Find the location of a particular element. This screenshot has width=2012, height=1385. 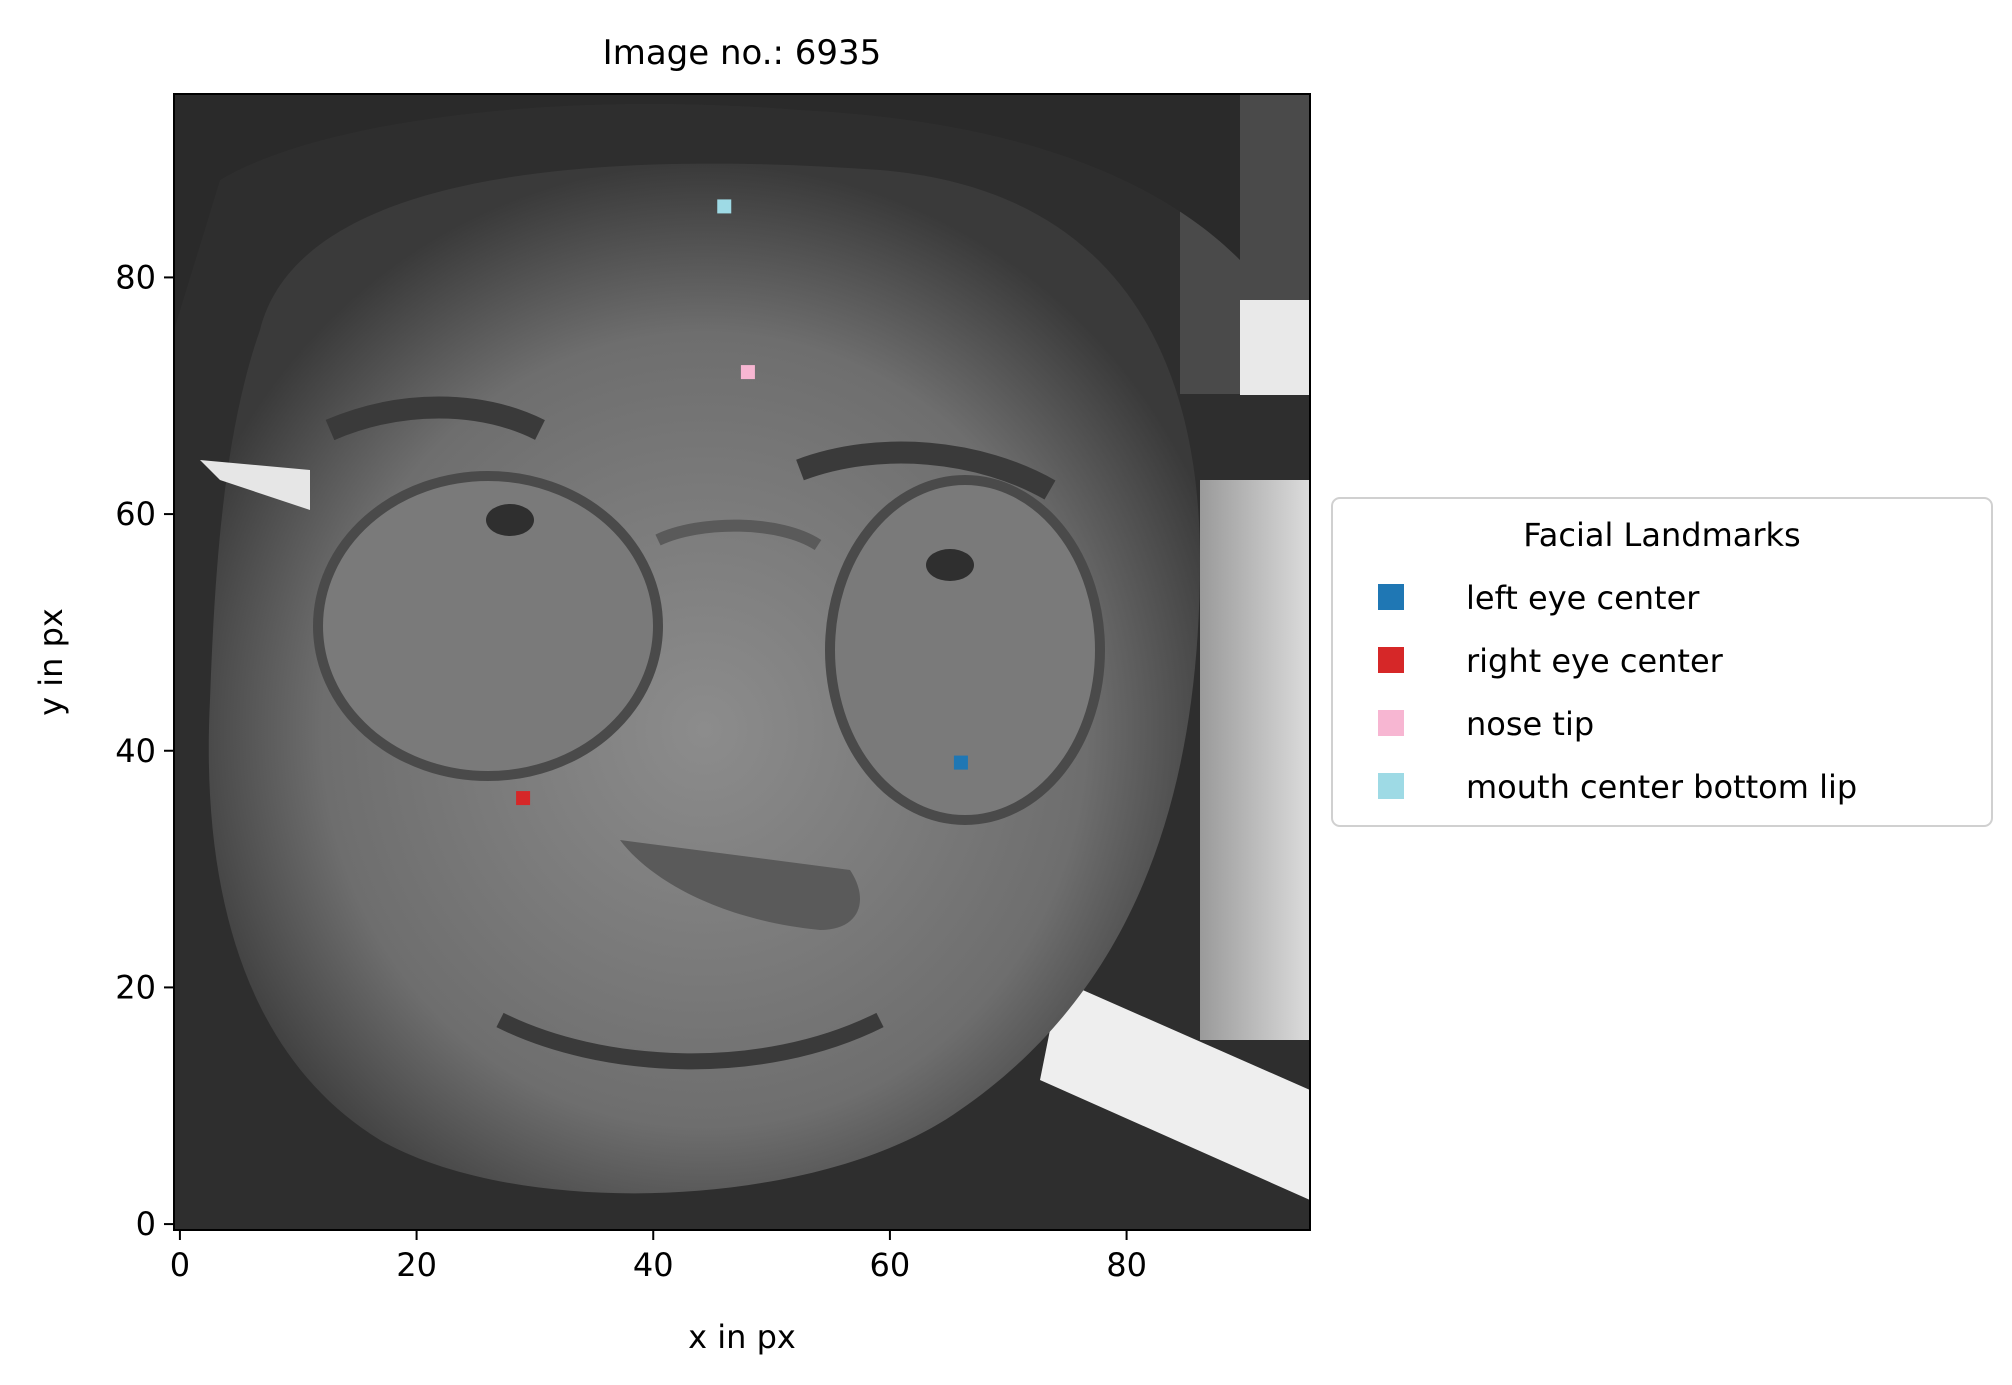

y-tick-label: 0 is located at coordinates (146, 1224).